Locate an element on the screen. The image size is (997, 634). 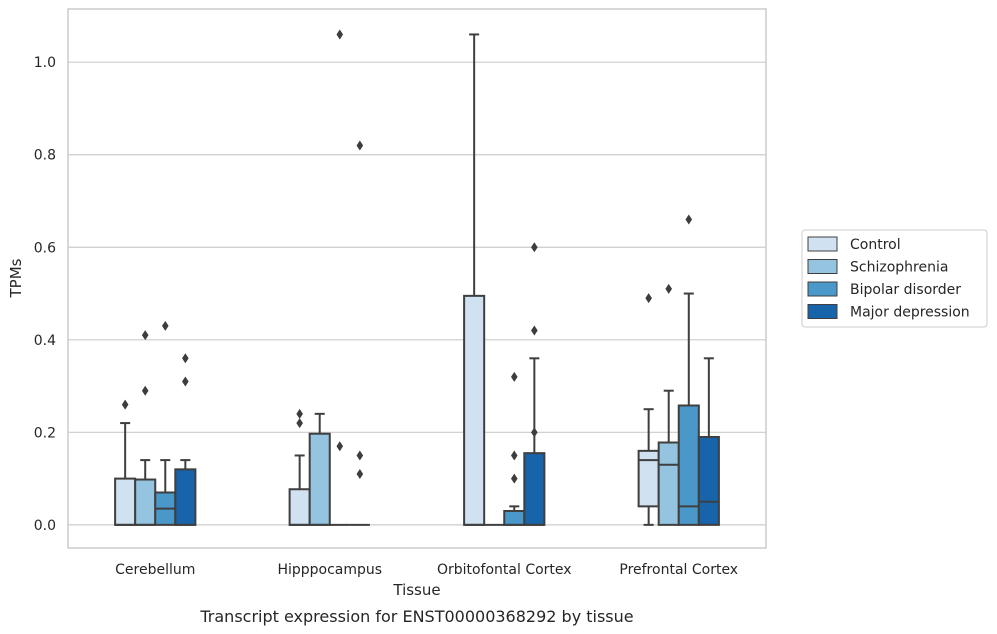
legend-item: Control is located at coordinates (854, 244).